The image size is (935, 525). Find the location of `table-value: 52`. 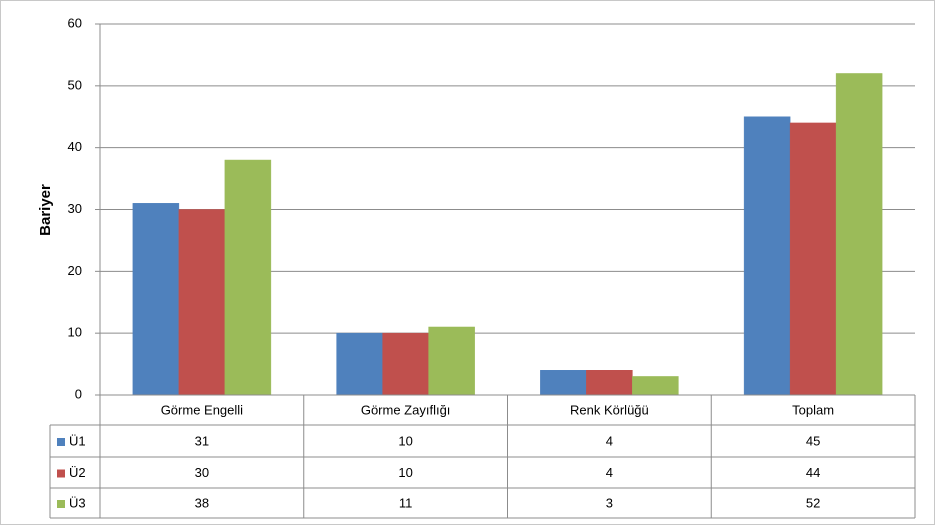

table-value: 52 is located at coordinates (813, 502).